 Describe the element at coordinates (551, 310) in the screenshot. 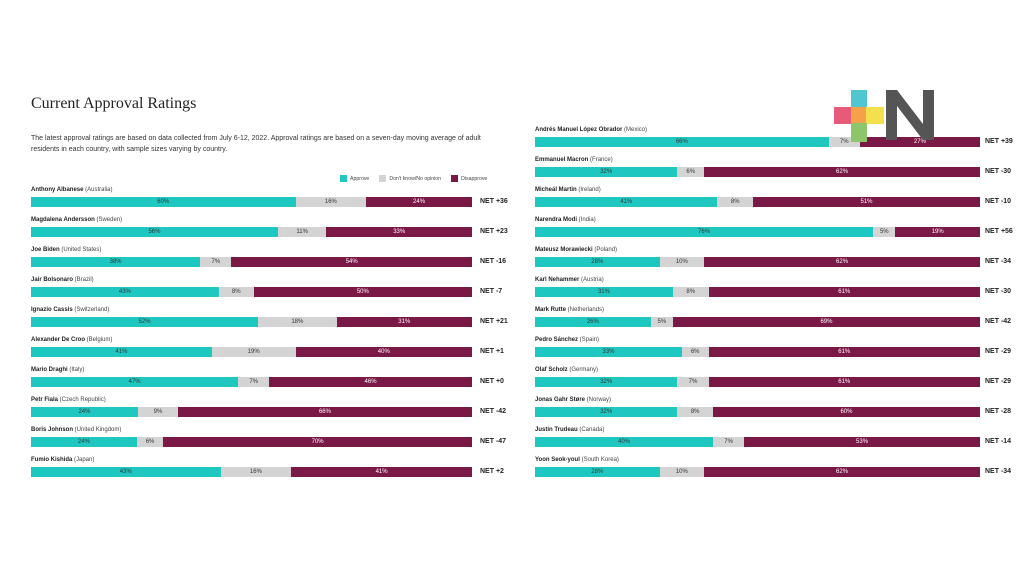

I see `leader-name: Mark Rutte` at that location.